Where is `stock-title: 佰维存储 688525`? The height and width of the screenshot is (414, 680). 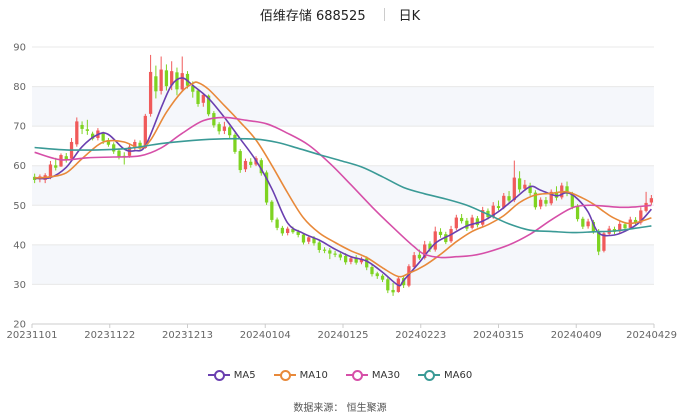
stock-title: 佰维存储 688525 is located at coordinates (312, 16).